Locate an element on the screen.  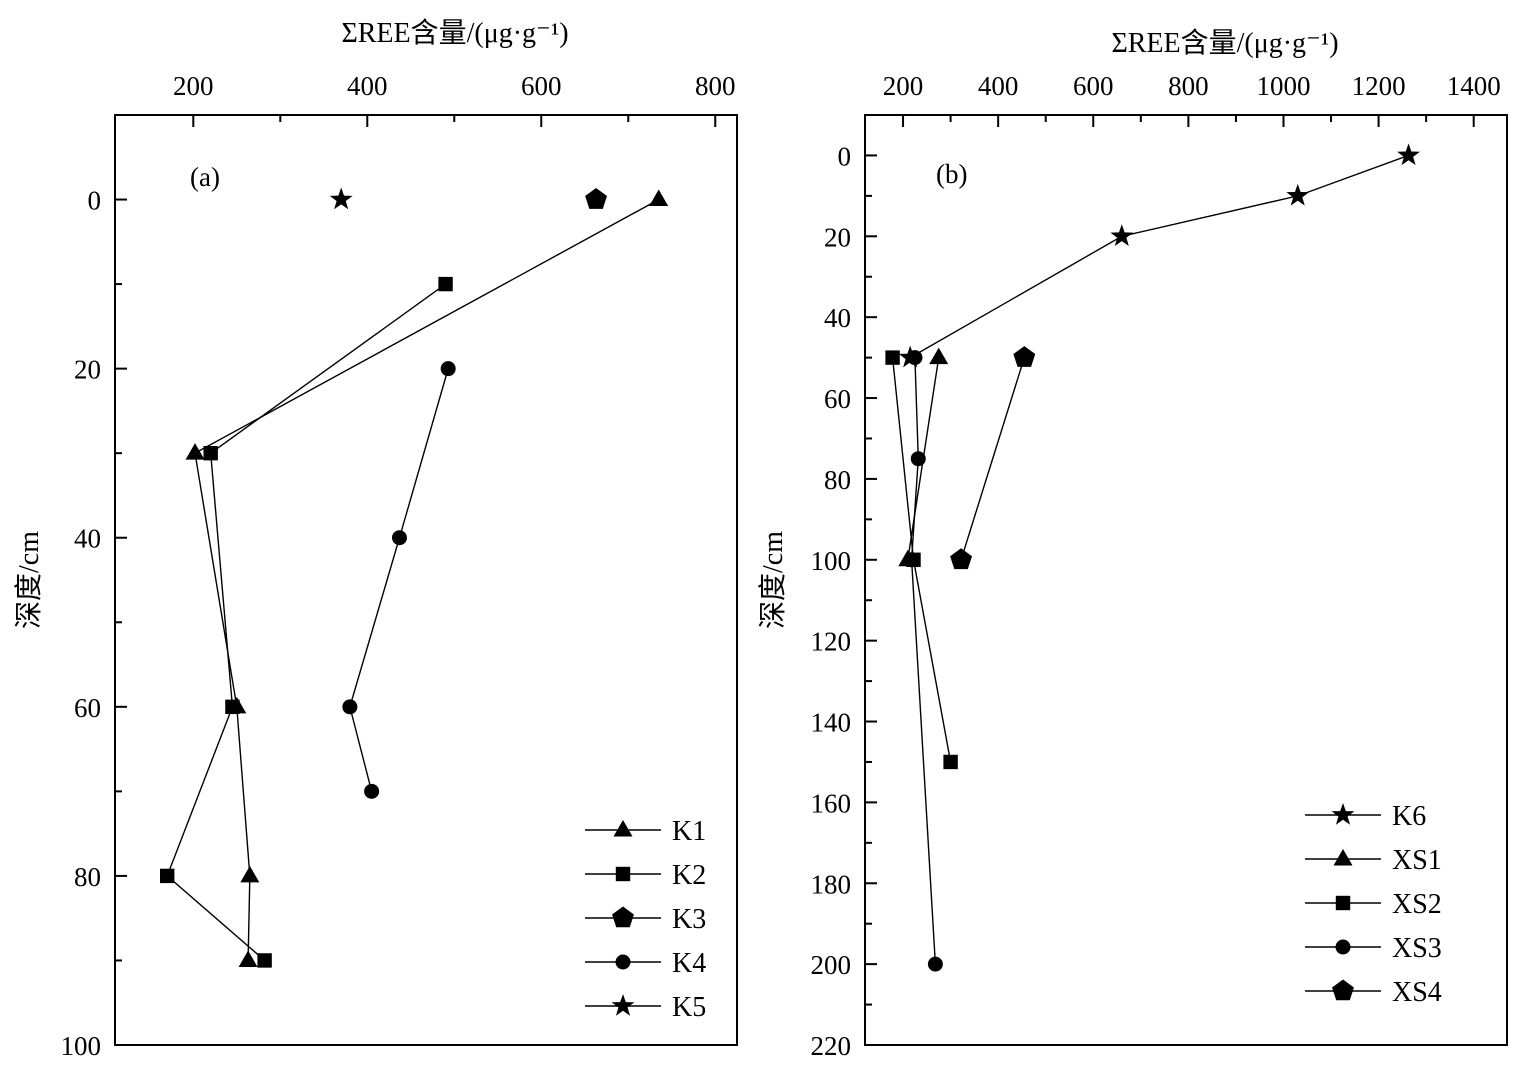
y-axis-title: 深度/cm is located at coordinates (29, 580).